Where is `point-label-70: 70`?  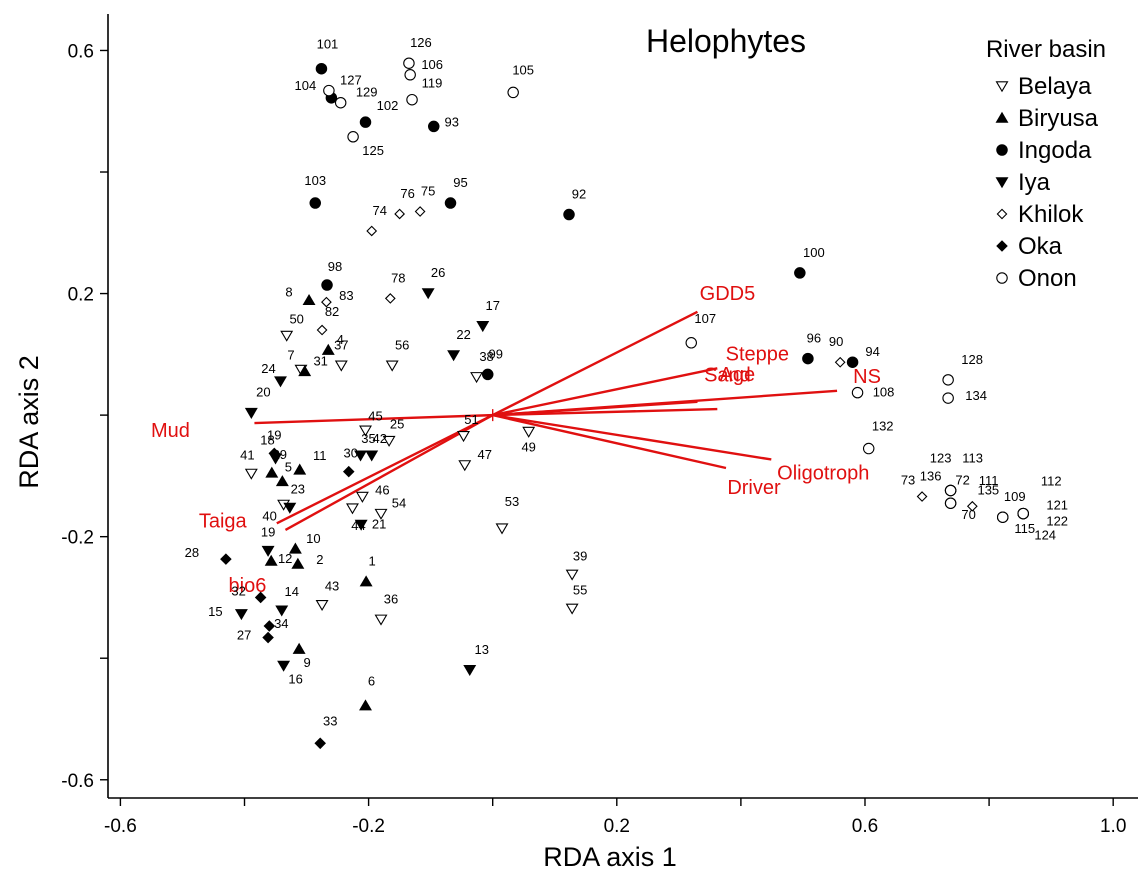
point-label-70: 70 is located at coordinates (968, 514).